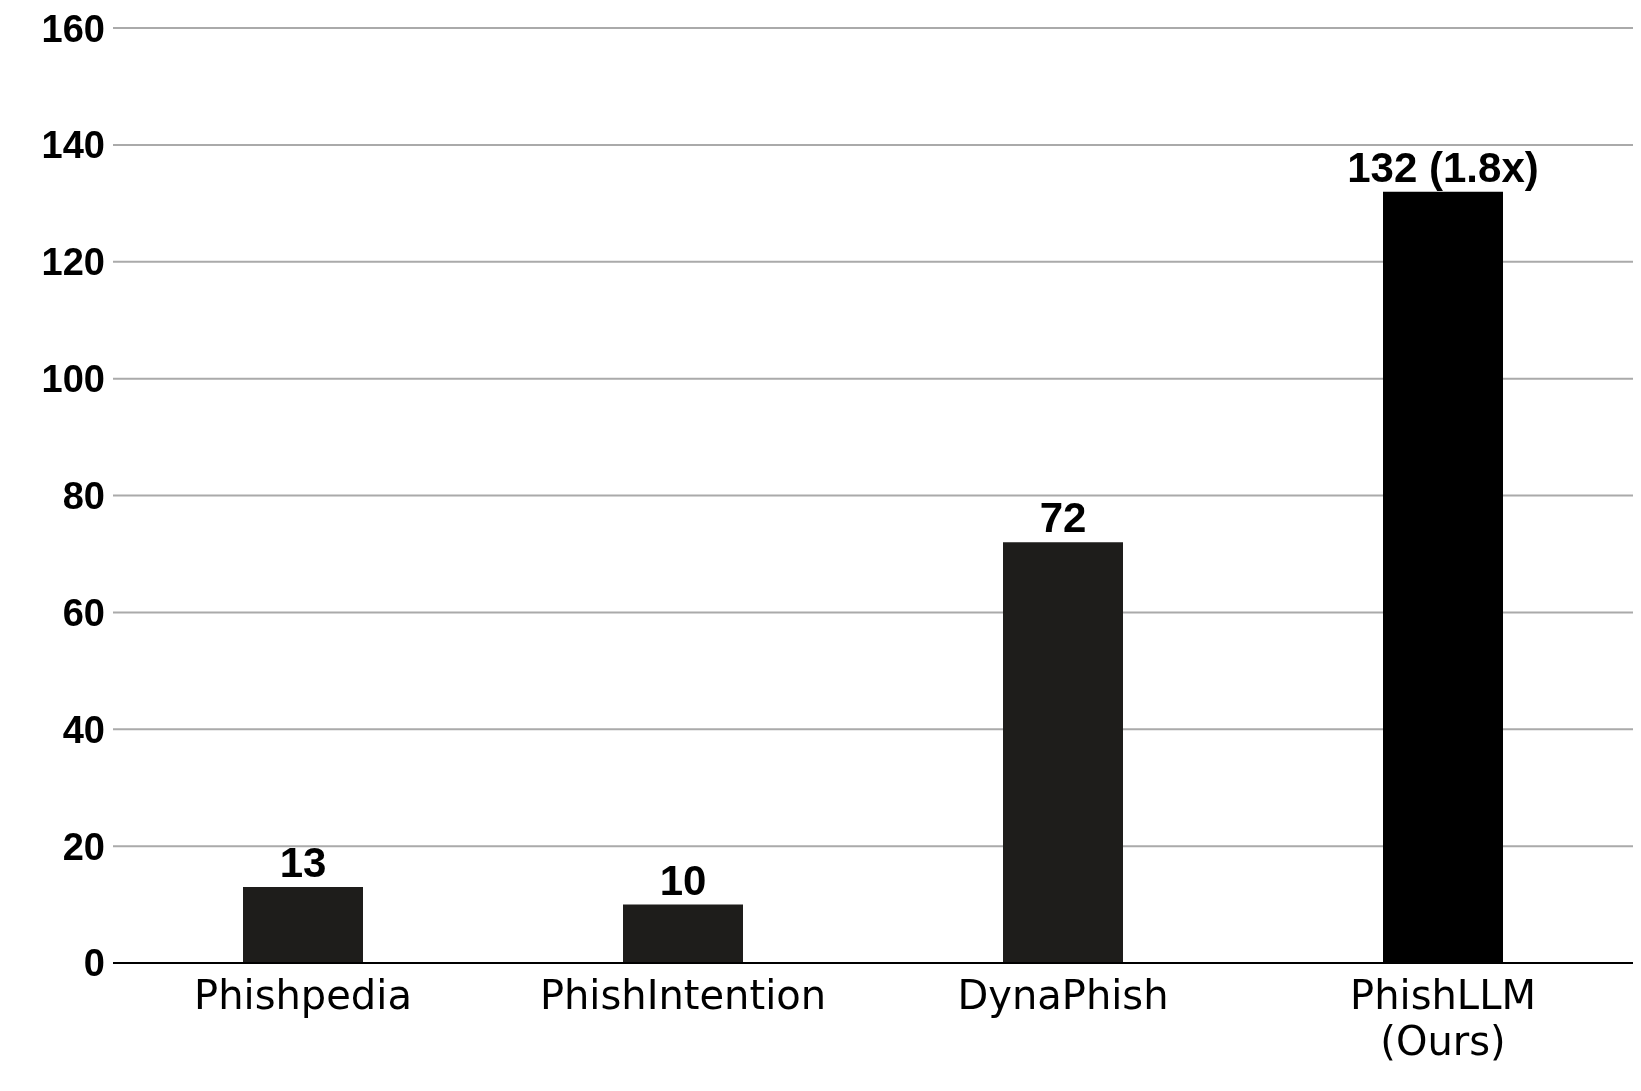  What do you see at coordinates (83, 495) in the screenshot?
I see `y-tick-label: 80` at bounding box center [83, 495].